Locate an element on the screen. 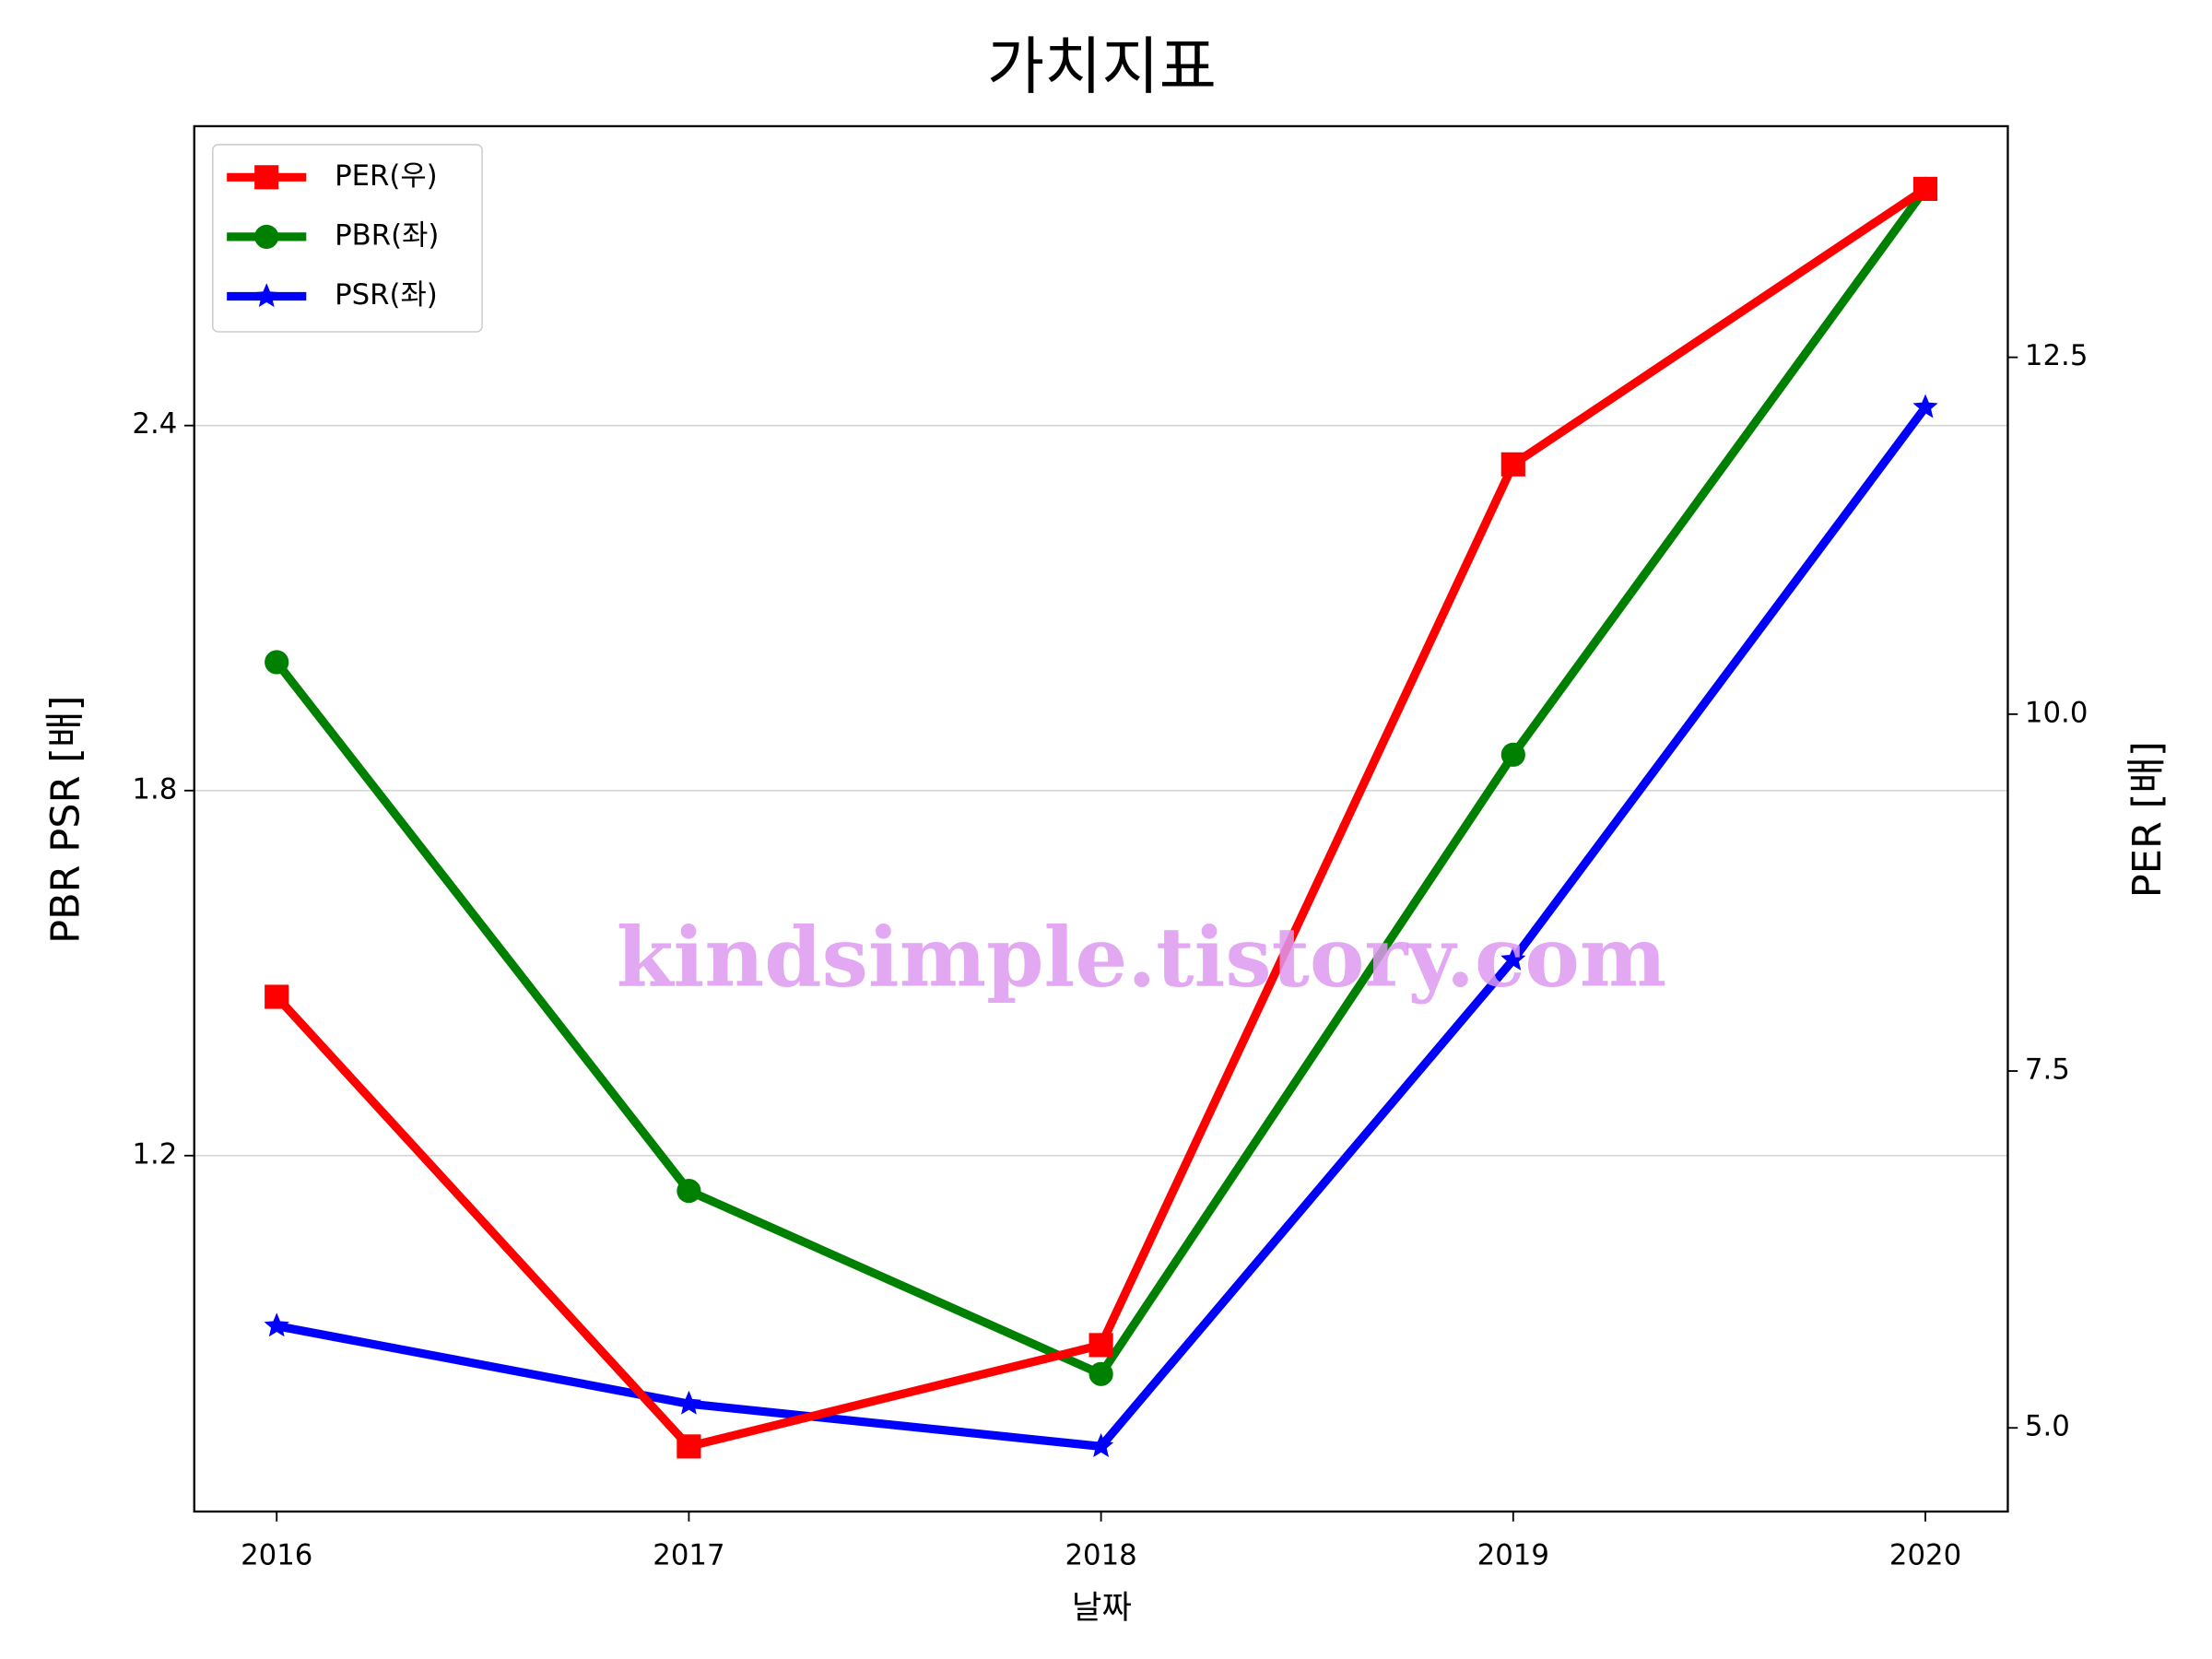 This screenshot has height=1659, width=2212. legend-label: PBR(좌) is located at coordinates (387, 235).